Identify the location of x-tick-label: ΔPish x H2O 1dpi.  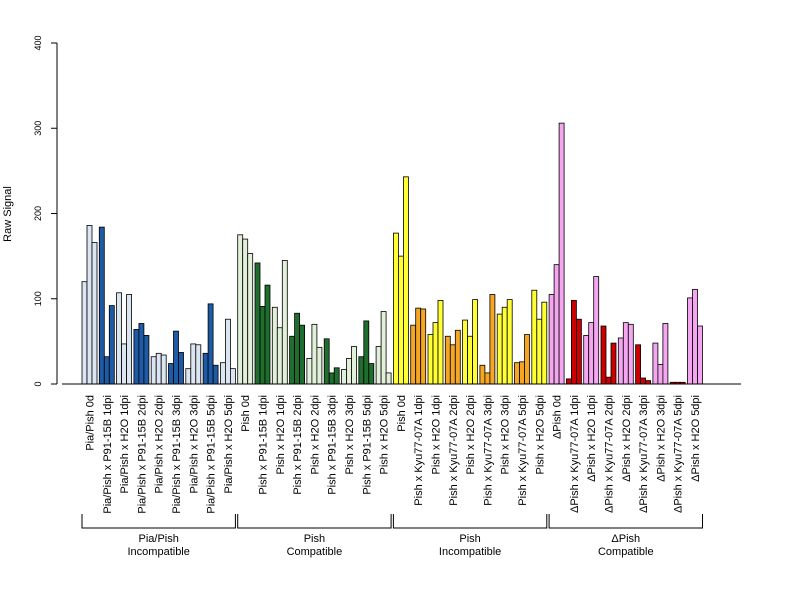
(592, 438).